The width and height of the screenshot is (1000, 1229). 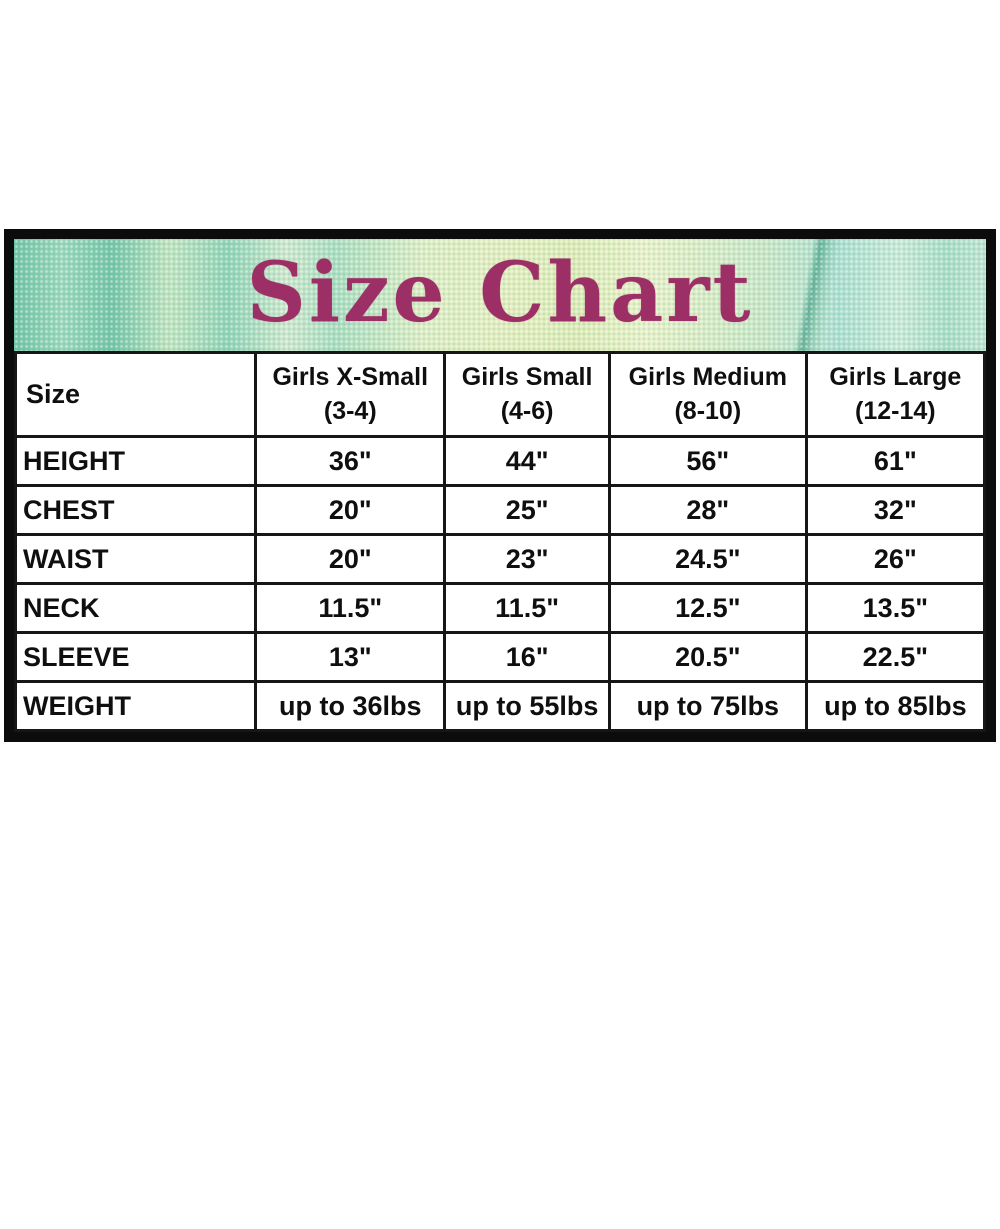 I want to click on column-header-girls-xsmall: Girls X-Small (3-4), so click(x=350, y=394).